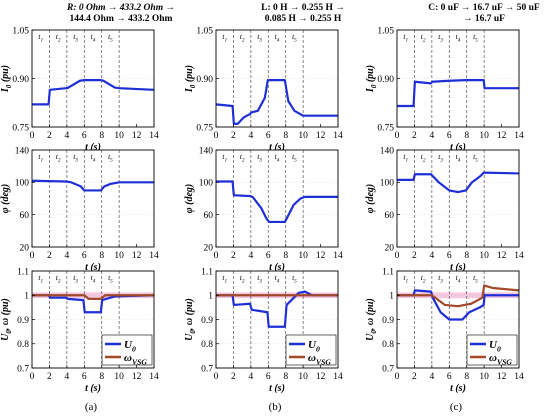  Describe the element at coordinates (207, 369) in the screenshot. I see `y-tick-label: 0.7` at that location.